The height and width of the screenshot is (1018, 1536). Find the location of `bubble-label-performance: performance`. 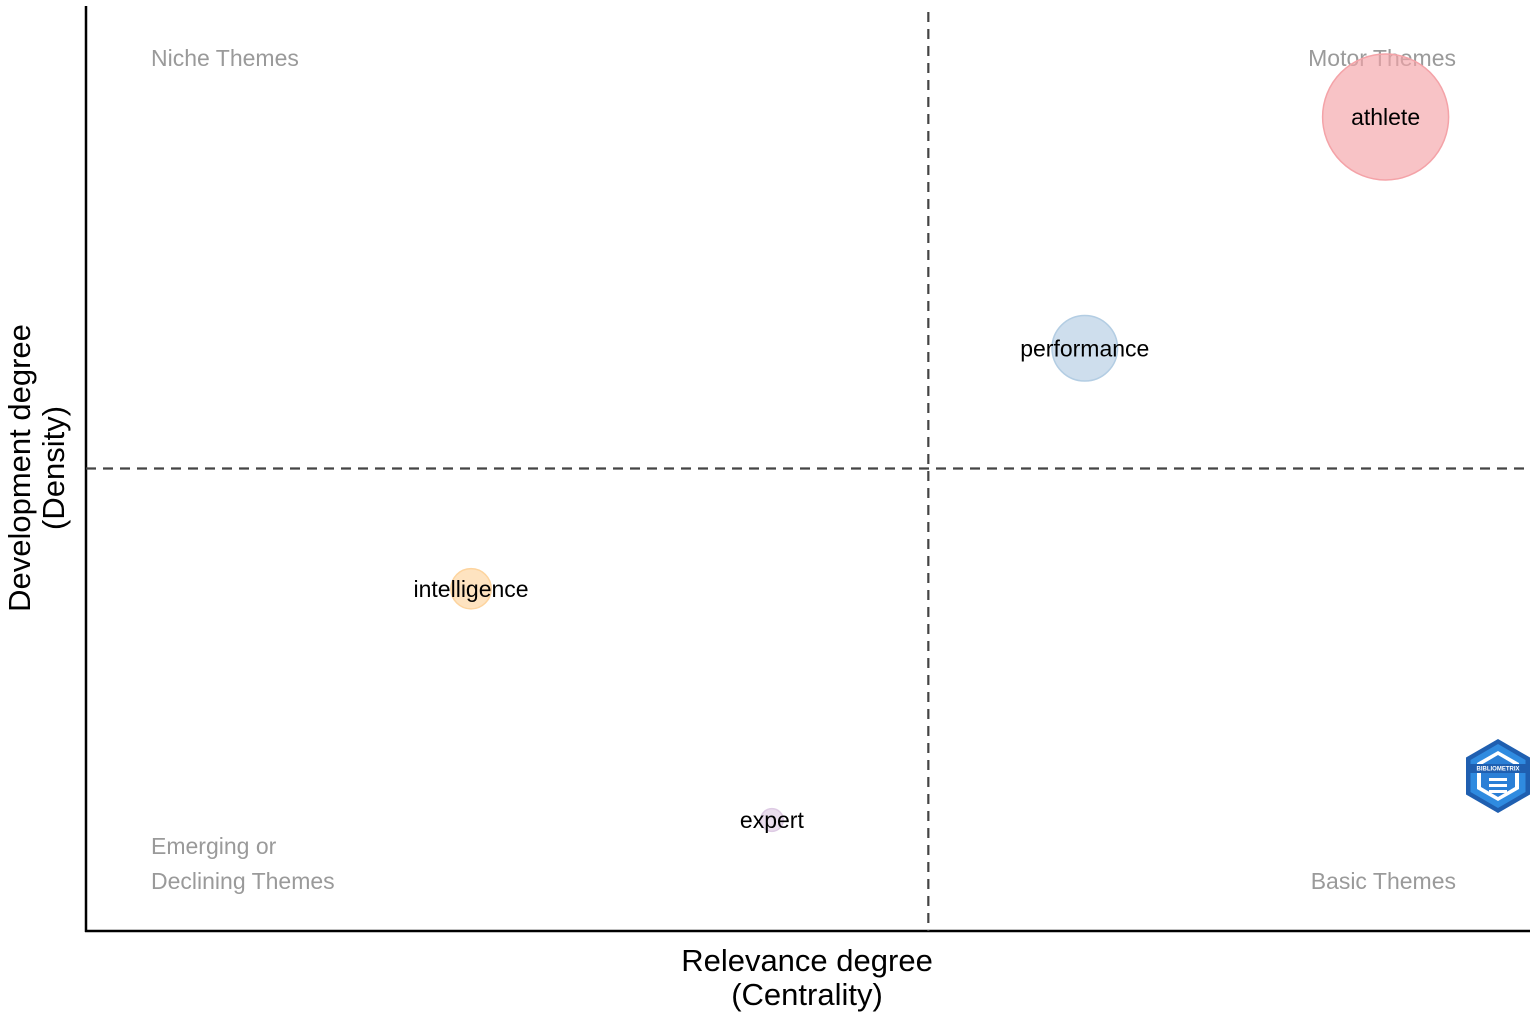

bubble-label-performance: performance is located at coordinates (1084, 348).